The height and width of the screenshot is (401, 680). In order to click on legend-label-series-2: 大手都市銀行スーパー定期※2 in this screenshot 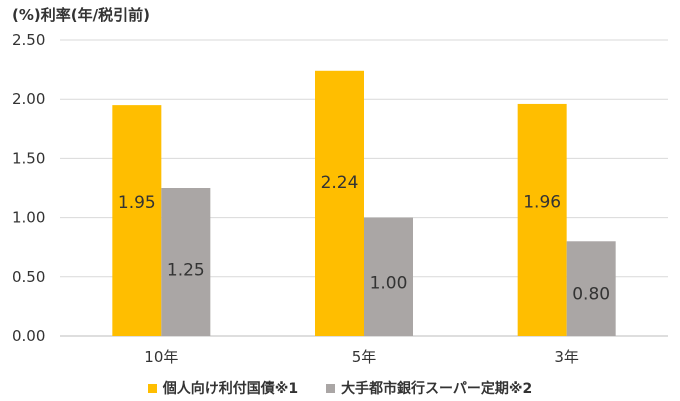, I will do `click(437, 389)`.